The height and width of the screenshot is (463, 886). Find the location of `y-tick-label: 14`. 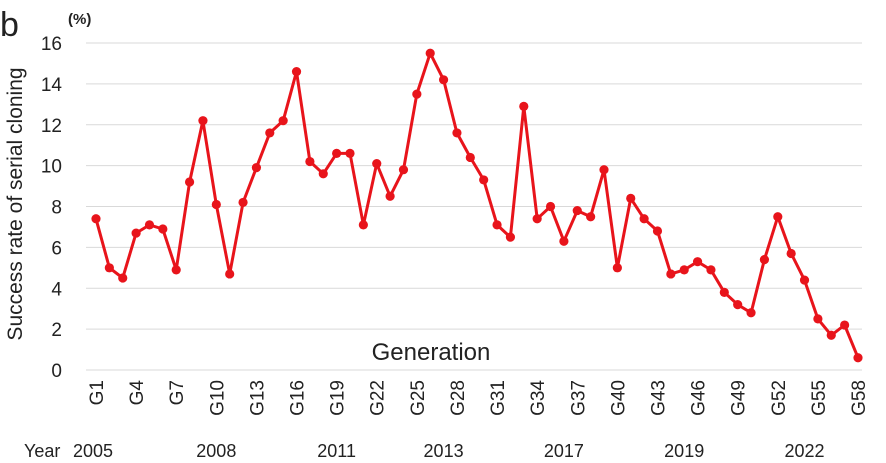

y-tick-label: 14 is located at coordinates (52, 85).